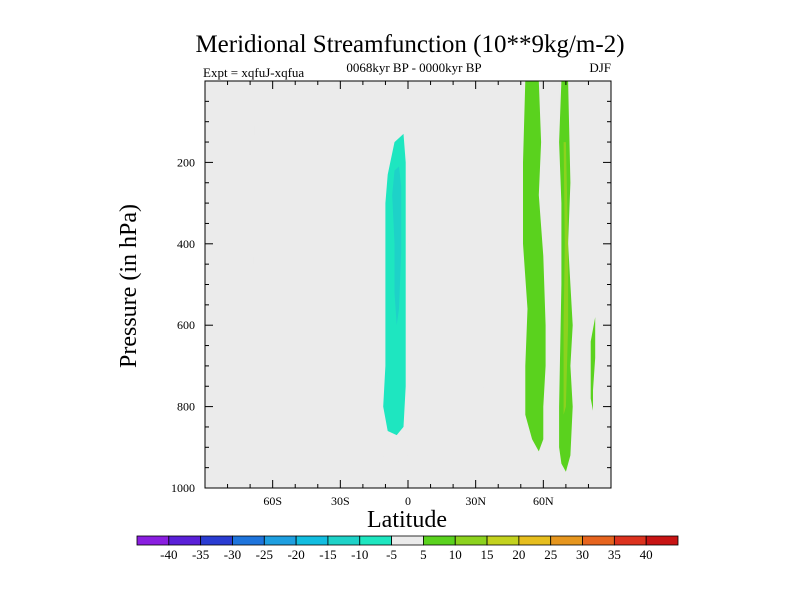 The width and height of the screenshot is (800, 600). I want to click on contour-narrow-band-80n, so click(593, 364).